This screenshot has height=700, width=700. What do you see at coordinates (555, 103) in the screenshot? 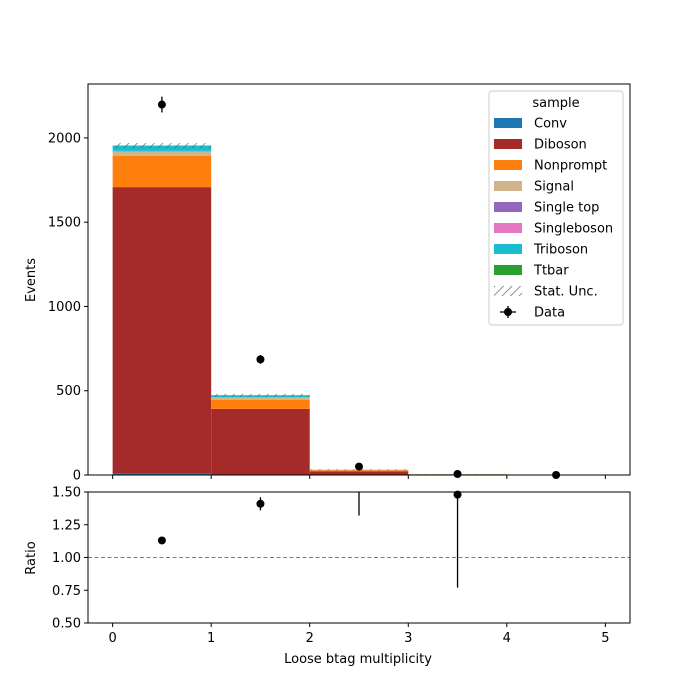
I see `legend-title: sample` at bounding box center [555, 103].